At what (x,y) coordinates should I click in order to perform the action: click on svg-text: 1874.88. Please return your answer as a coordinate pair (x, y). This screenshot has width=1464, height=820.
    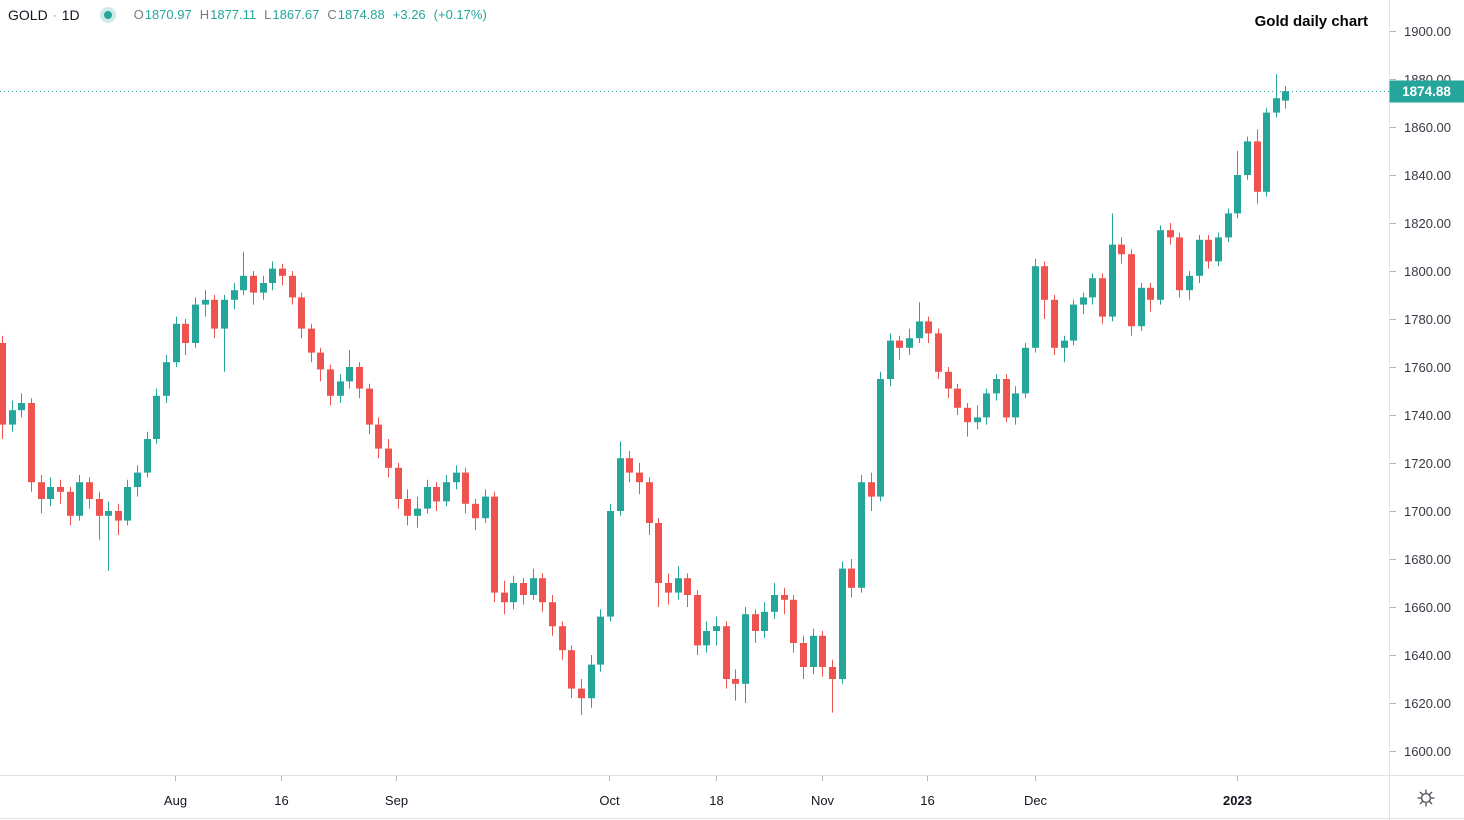
    Looking at the image, I should click on (1426, 91).